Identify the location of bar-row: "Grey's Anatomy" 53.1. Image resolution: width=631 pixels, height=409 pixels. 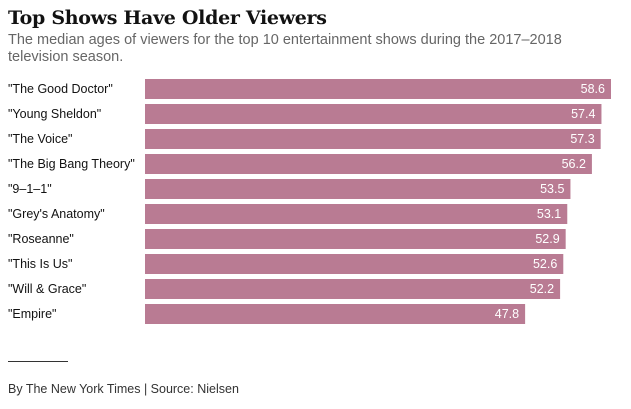
(288, 214).